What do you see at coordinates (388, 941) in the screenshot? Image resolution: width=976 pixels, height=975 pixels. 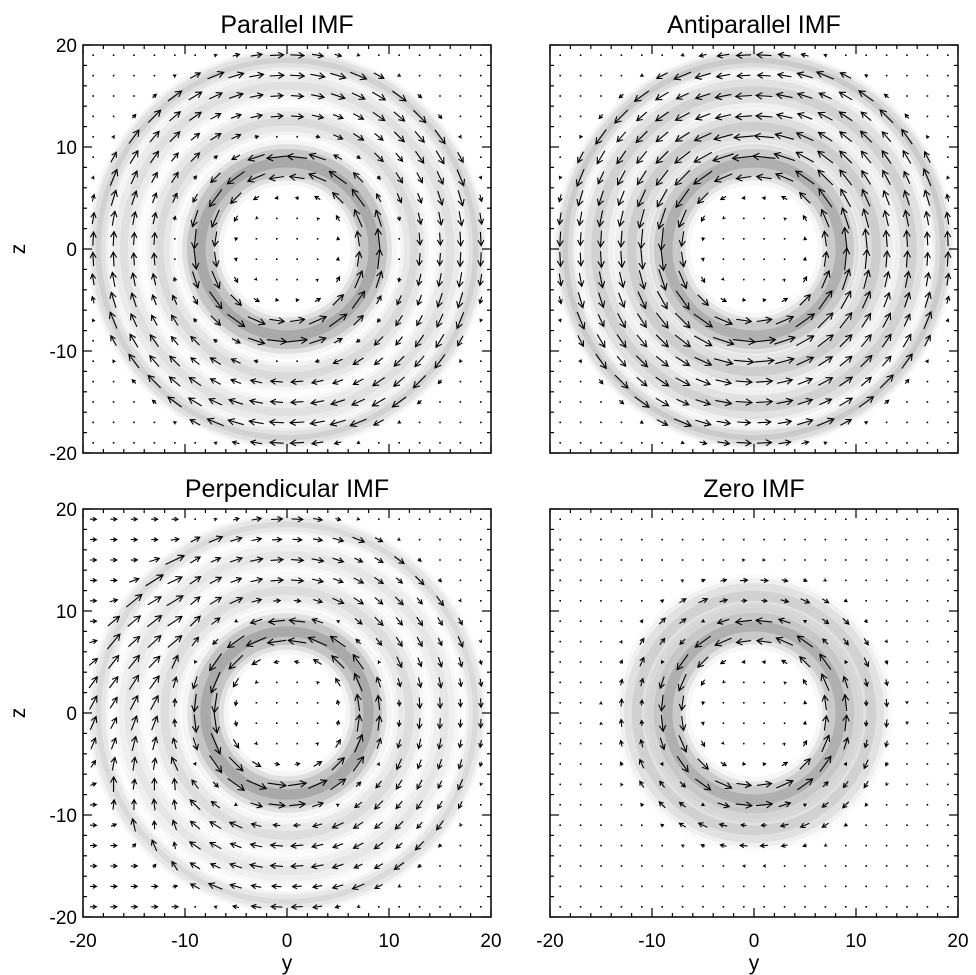 I see `x-tick-label: 10` at bounding box center [388, 941].